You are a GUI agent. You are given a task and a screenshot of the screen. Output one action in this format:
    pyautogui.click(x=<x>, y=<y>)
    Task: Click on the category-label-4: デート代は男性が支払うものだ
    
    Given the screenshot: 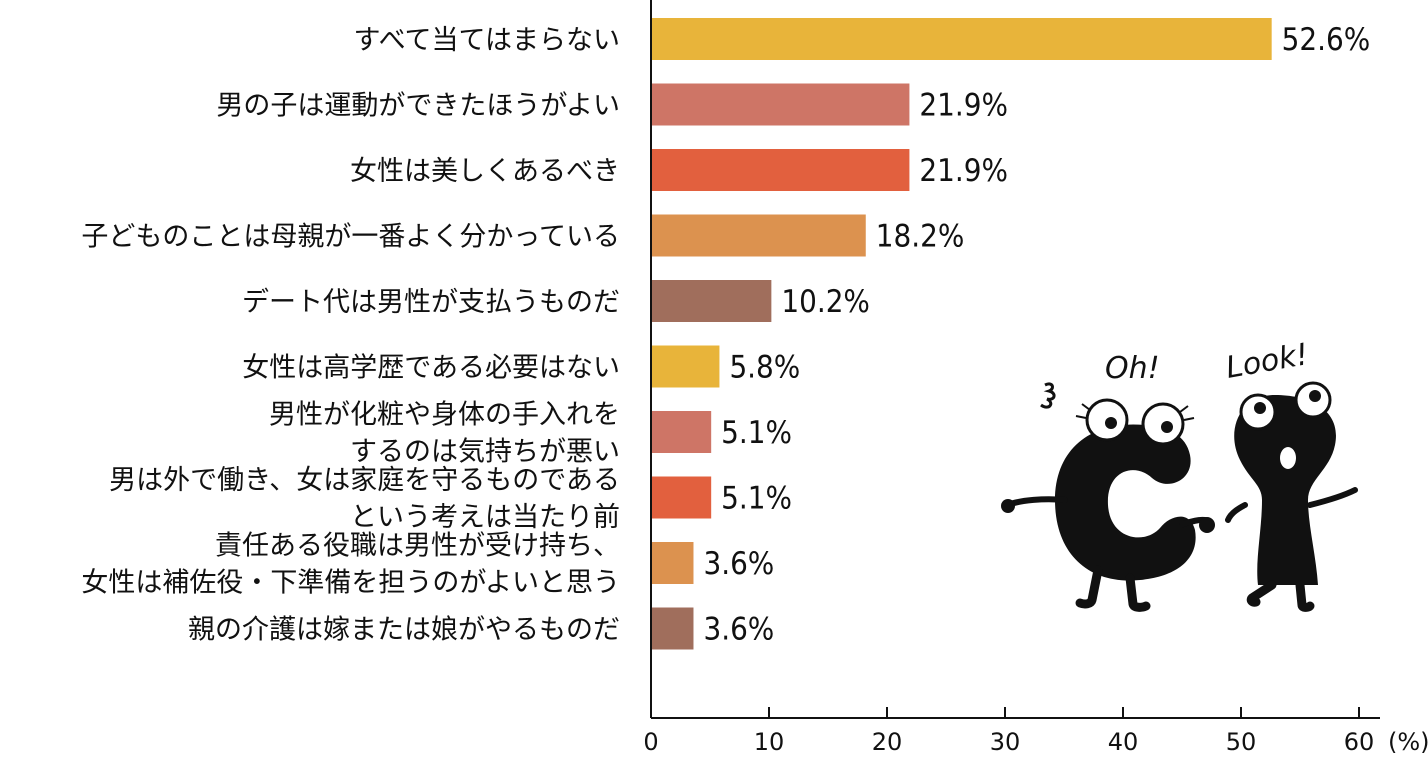 What is the action you would take?
    pyautogui.click(x=431, y=302)
    